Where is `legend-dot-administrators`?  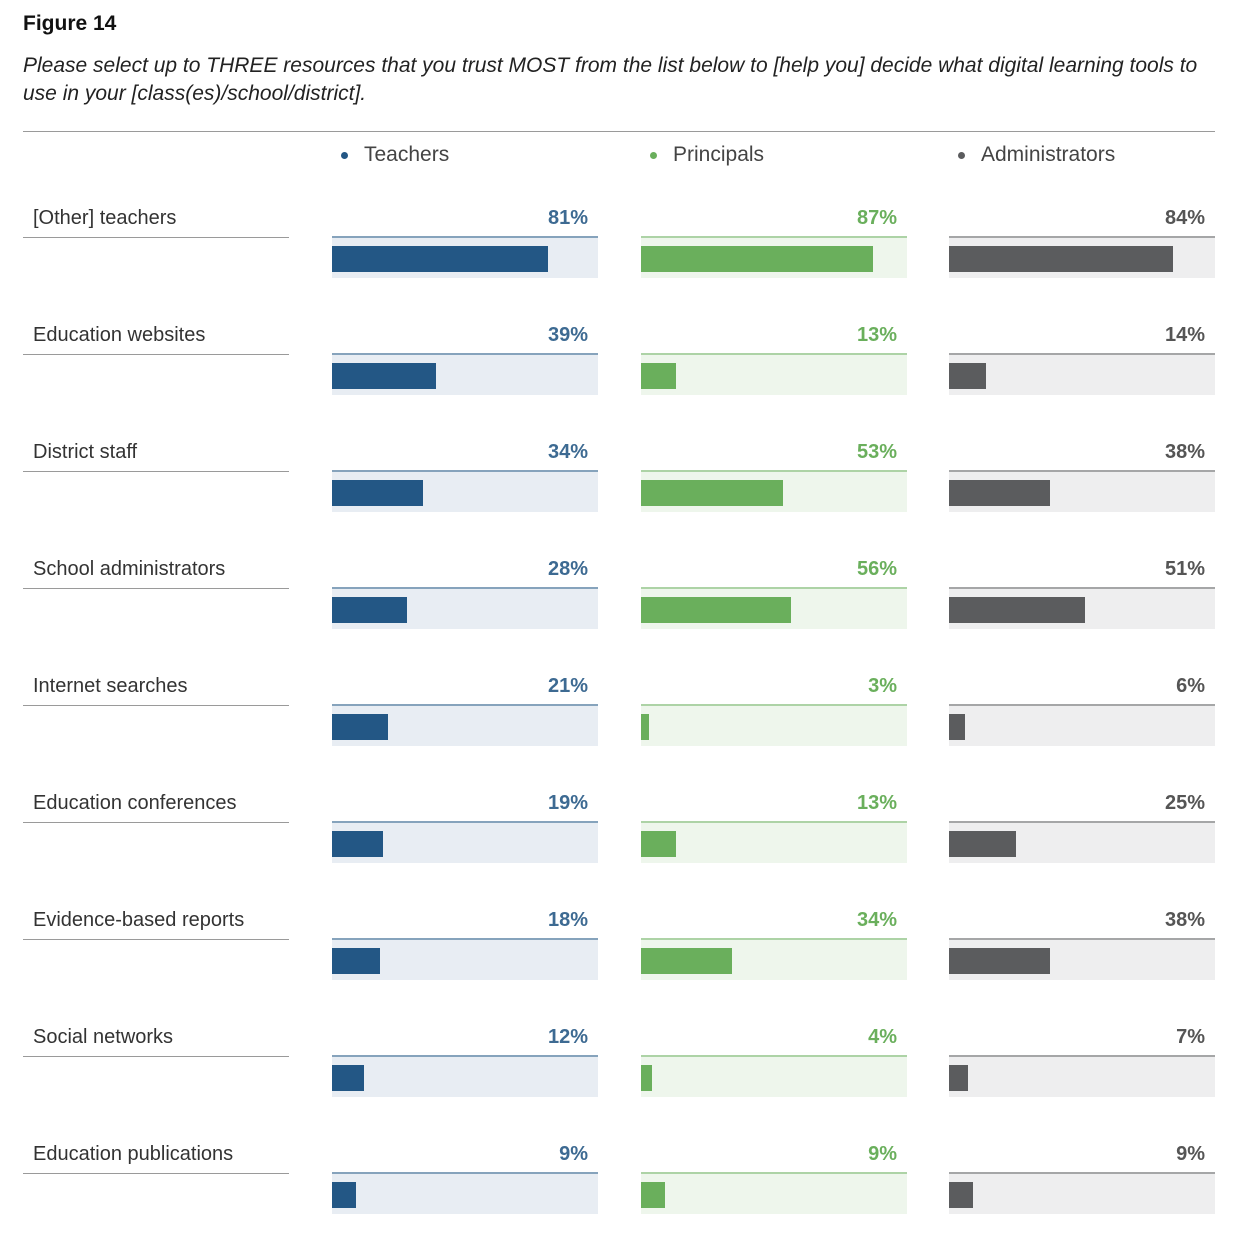 legend-dot-administrators is located at coordinates (961, 155).